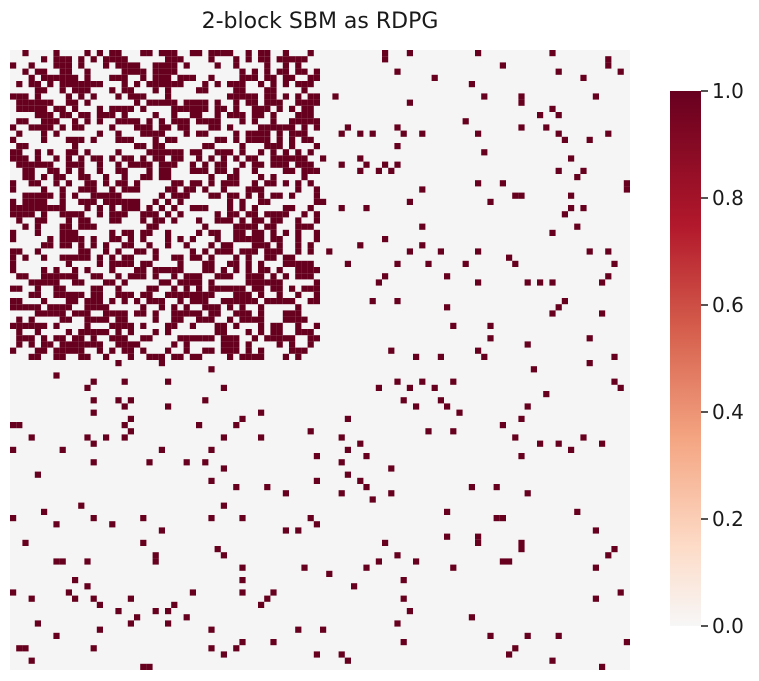 The height and width of the screenshot is (681, 759). What do you see at coordinates (728, 519) in the screenshot?
I see `colorbar-tick-label: 0.2` at bounding box center [728, 519].